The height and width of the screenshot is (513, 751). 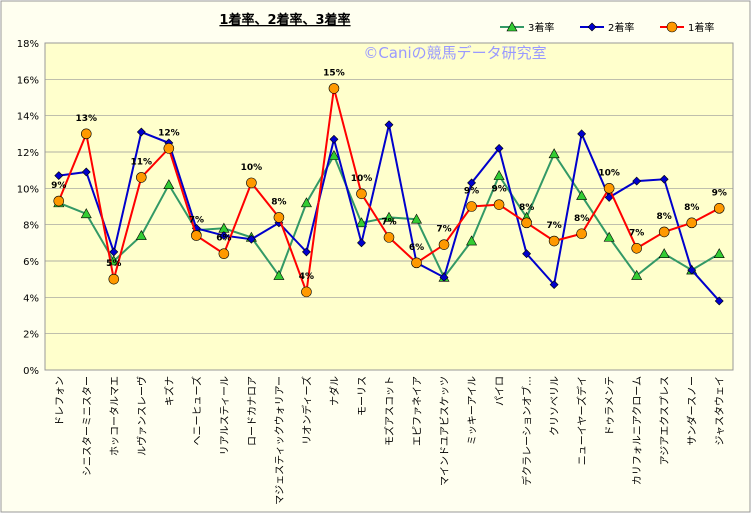 I want to click on x-tick-label: ルヴァンスレーヴ, so click(x=141, y=416).